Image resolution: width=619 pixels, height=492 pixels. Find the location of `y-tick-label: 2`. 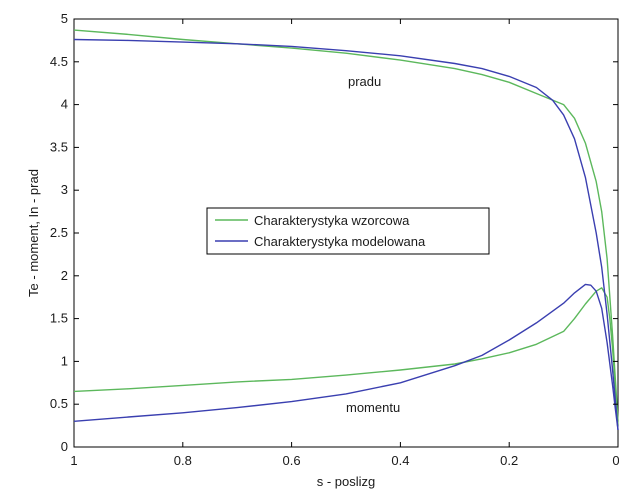

y-tick-label: 2 is located at coordinates (64, 275).